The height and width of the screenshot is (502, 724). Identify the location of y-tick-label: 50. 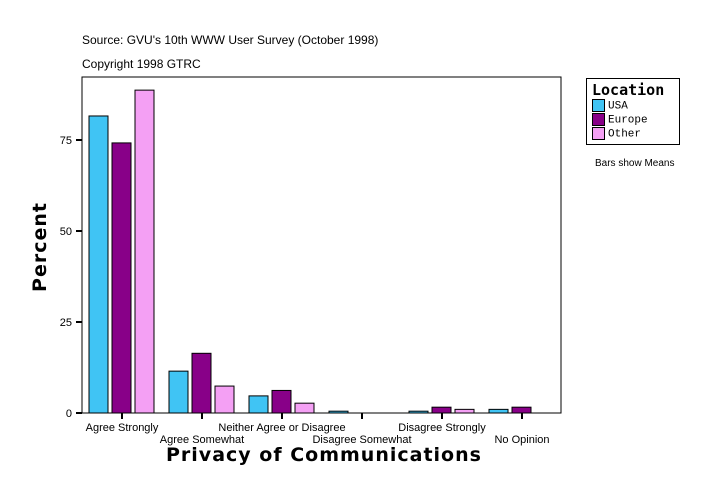
(66, 232).